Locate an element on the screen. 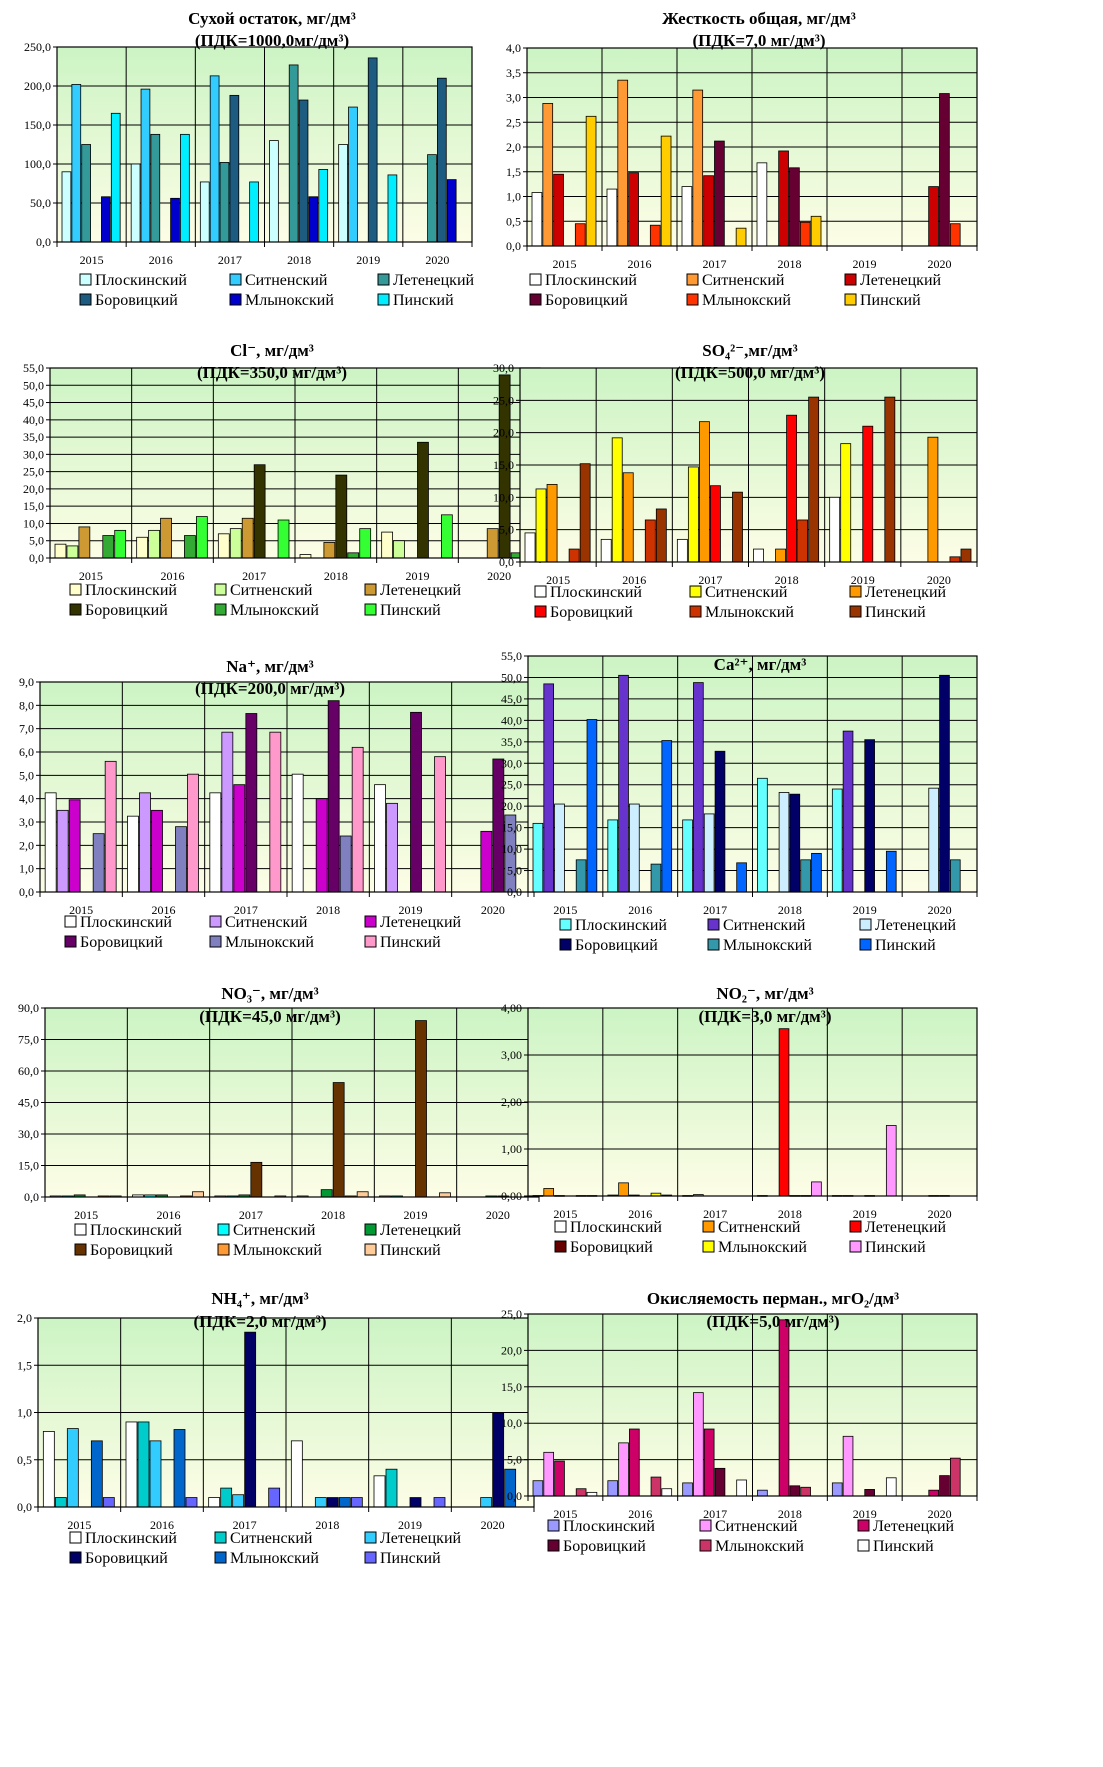 This screenshot has width=1103, height=1767. chart-title: Na⁺, мг/дм³ is located at coordinates (270, 666).